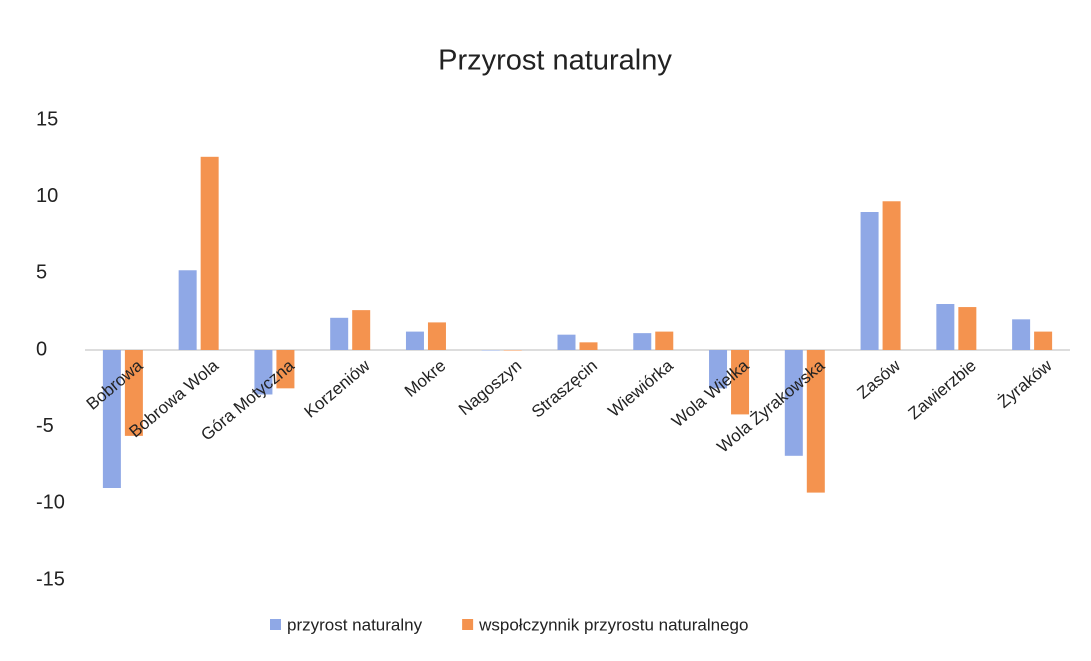 This screenshot has height=661, width=1091. I want to click on y-tick-label: 15, so click(47, 119).